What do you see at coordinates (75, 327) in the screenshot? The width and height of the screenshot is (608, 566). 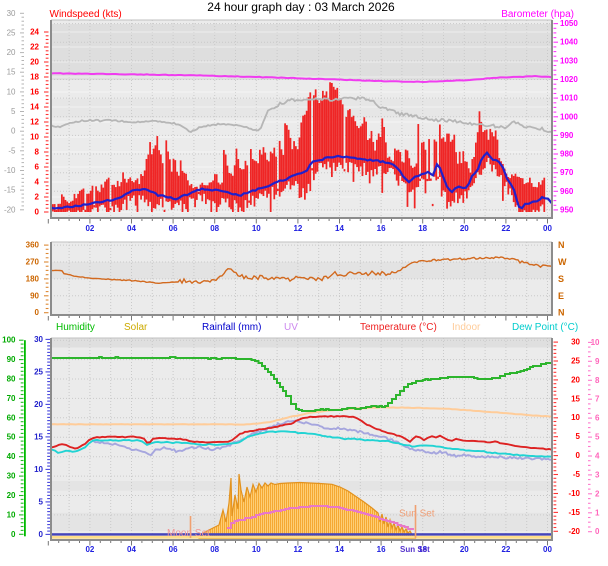 I see `svg-text: Humidity` at bounding box center [75, 327].